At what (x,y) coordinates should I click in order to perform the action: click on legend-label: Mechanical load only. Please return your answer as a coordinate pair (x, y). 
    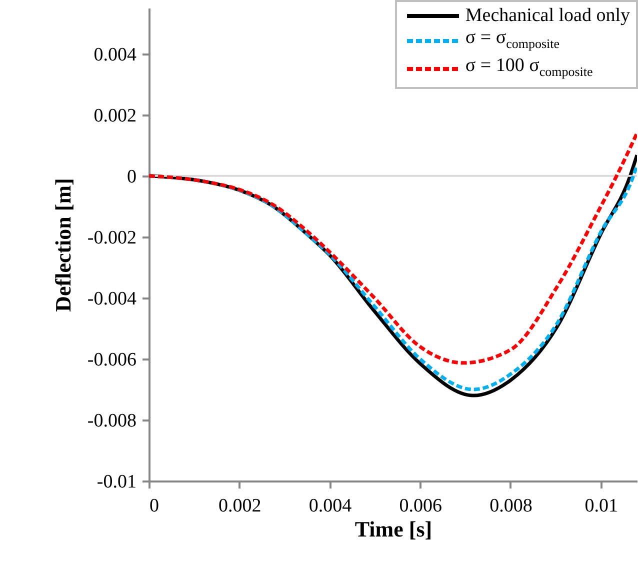
    Looking at the image, I should click on (547, 16).